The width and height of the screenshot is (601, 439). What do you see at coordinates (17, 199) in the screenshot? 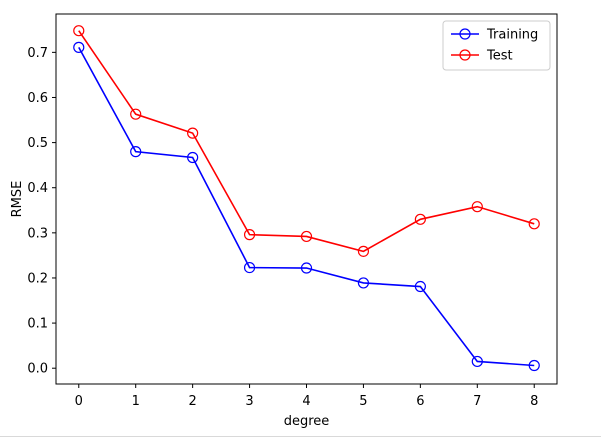
I see `y-axis-label: RMSE` at bounding box center [17, 199].